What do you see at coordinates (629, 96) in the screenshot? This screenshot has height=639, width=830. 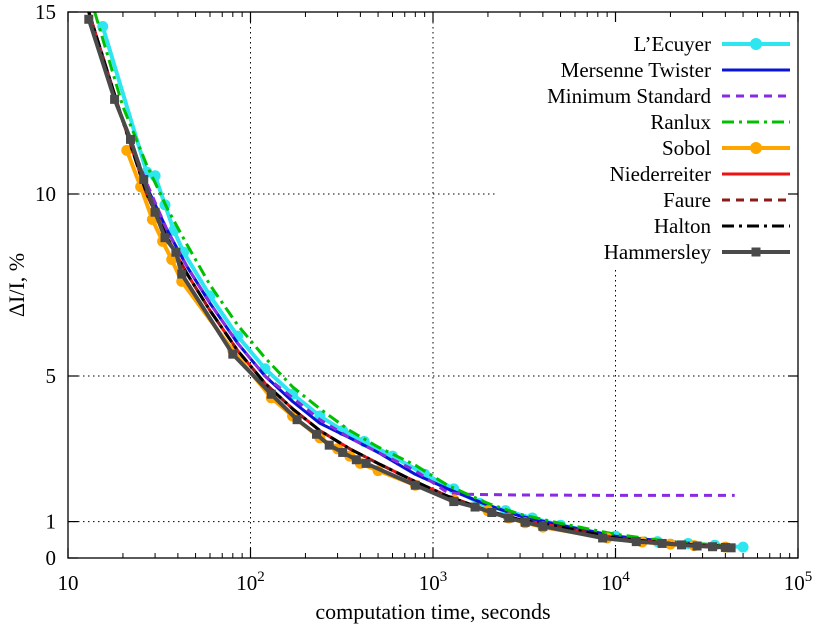 I see `legend-label: Minimum Standard` at bounding box center [629, 96].